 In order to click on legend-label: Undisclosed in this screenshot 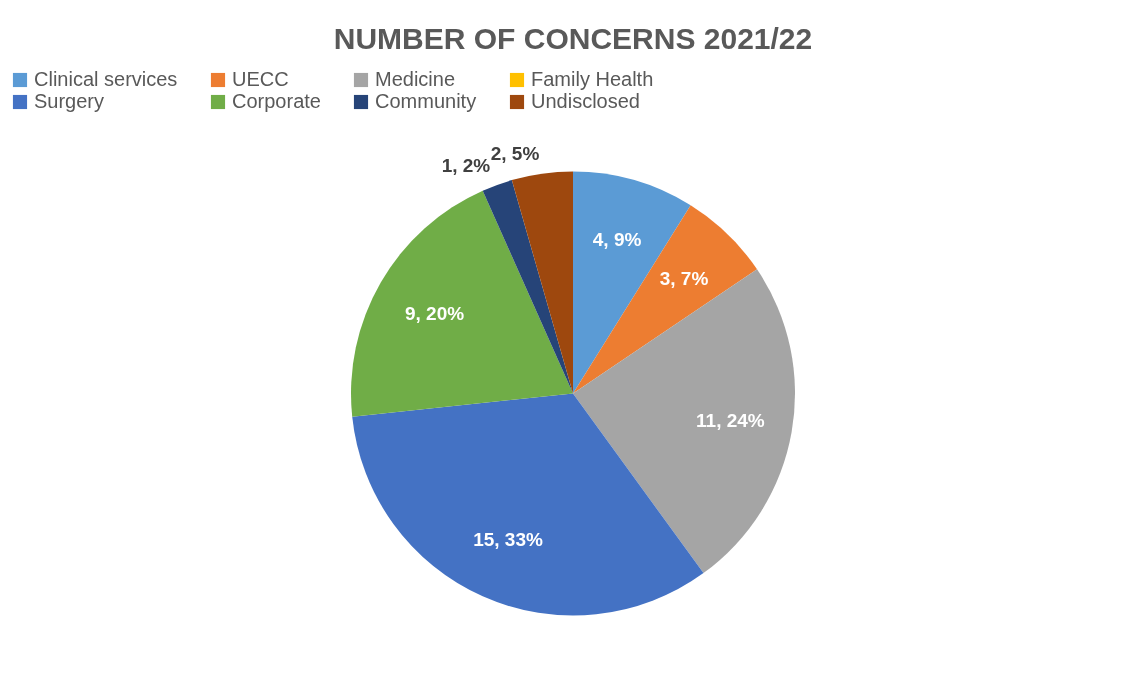, I will do `click(585, 101)`.